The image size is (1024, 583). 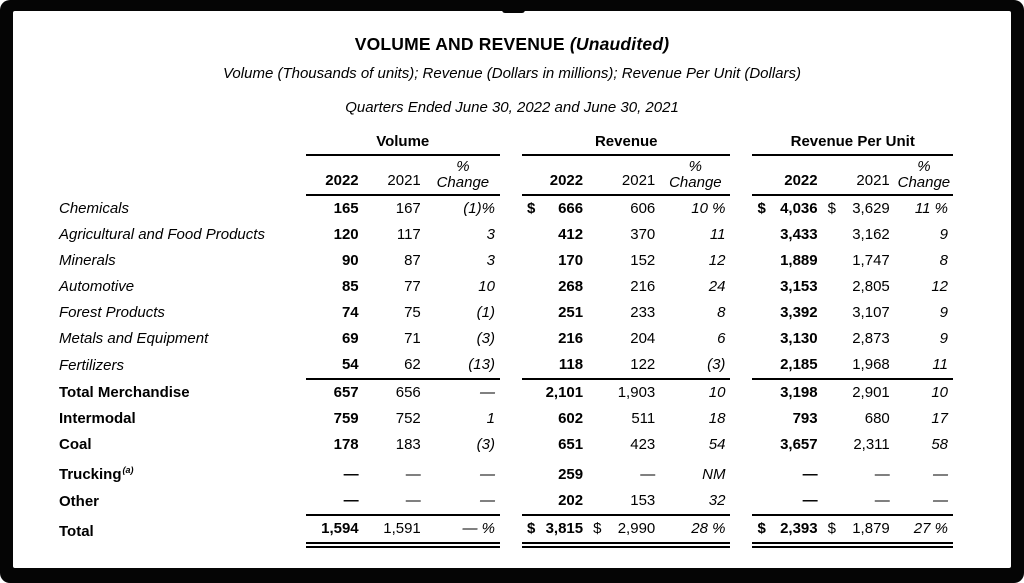 What do you see at coordinates (571, 474) in the screenshot?
I see `cell-revenue-2022: 259` at bounding box center [571, 474].